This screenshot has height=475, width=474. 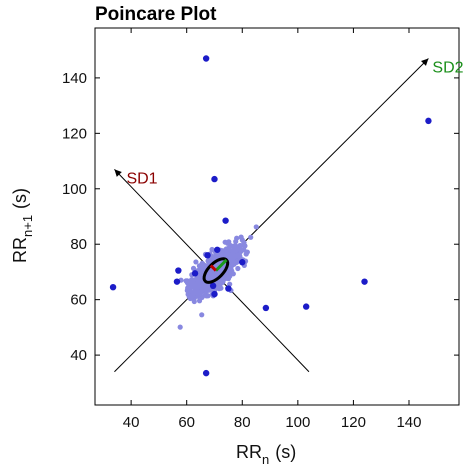 I want to click on y-axis-label: RRn+1 (s), so click(x=22, y=225).